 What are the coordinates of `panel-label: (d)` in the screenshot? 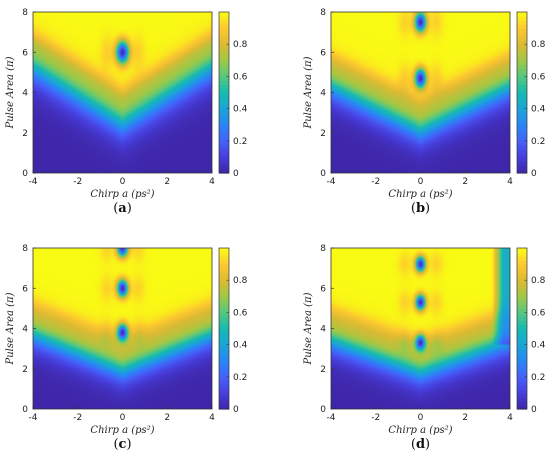 It's located at (420, 444).